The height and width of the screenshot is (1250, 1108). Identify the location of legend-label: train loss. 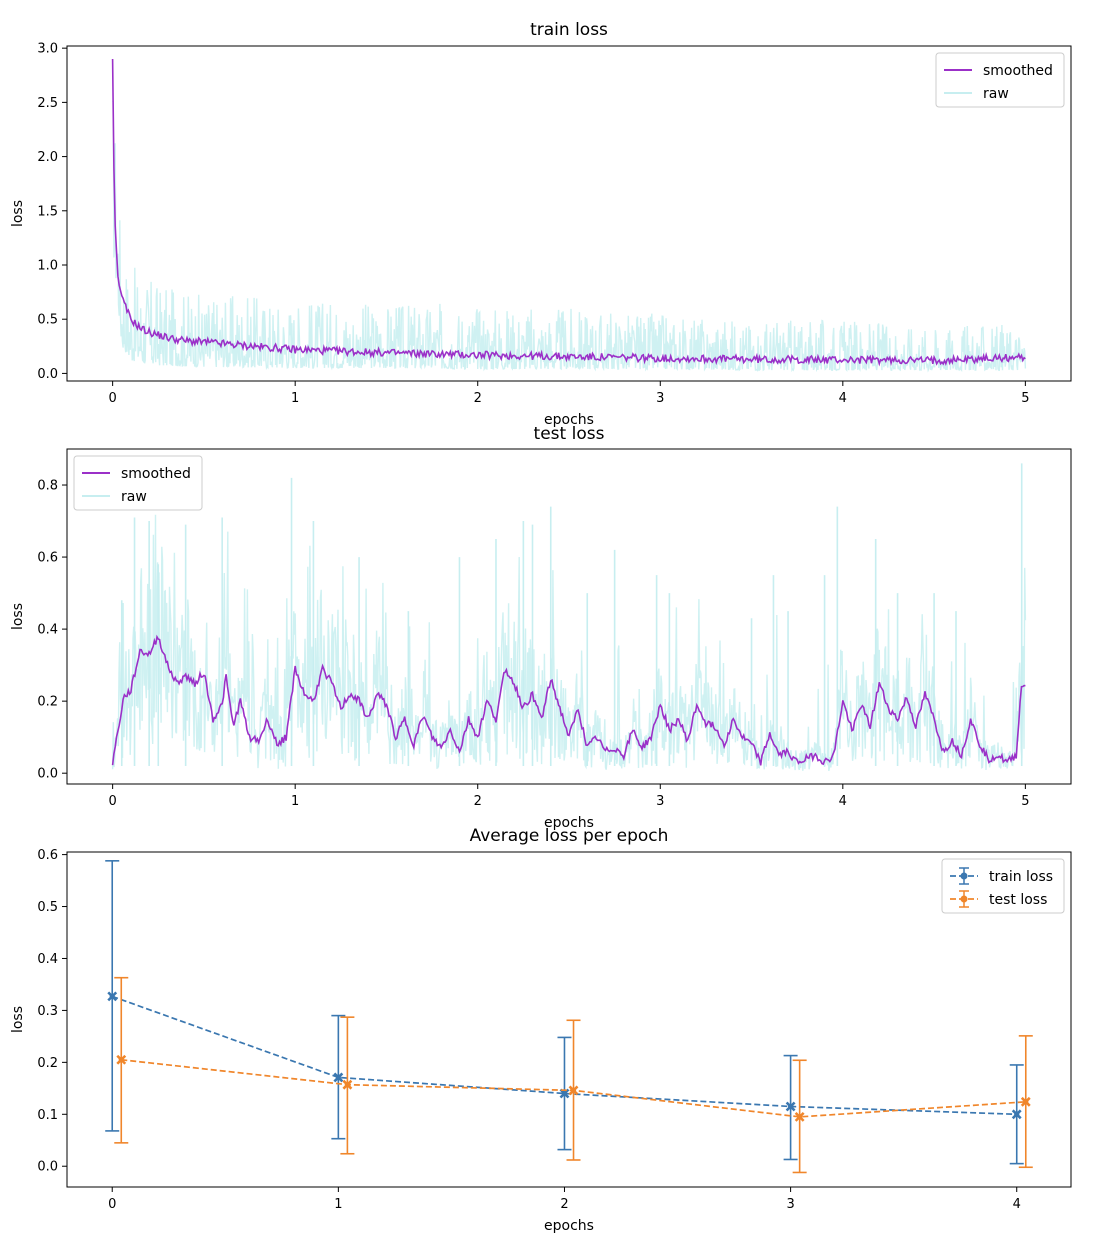
(1021, 877).